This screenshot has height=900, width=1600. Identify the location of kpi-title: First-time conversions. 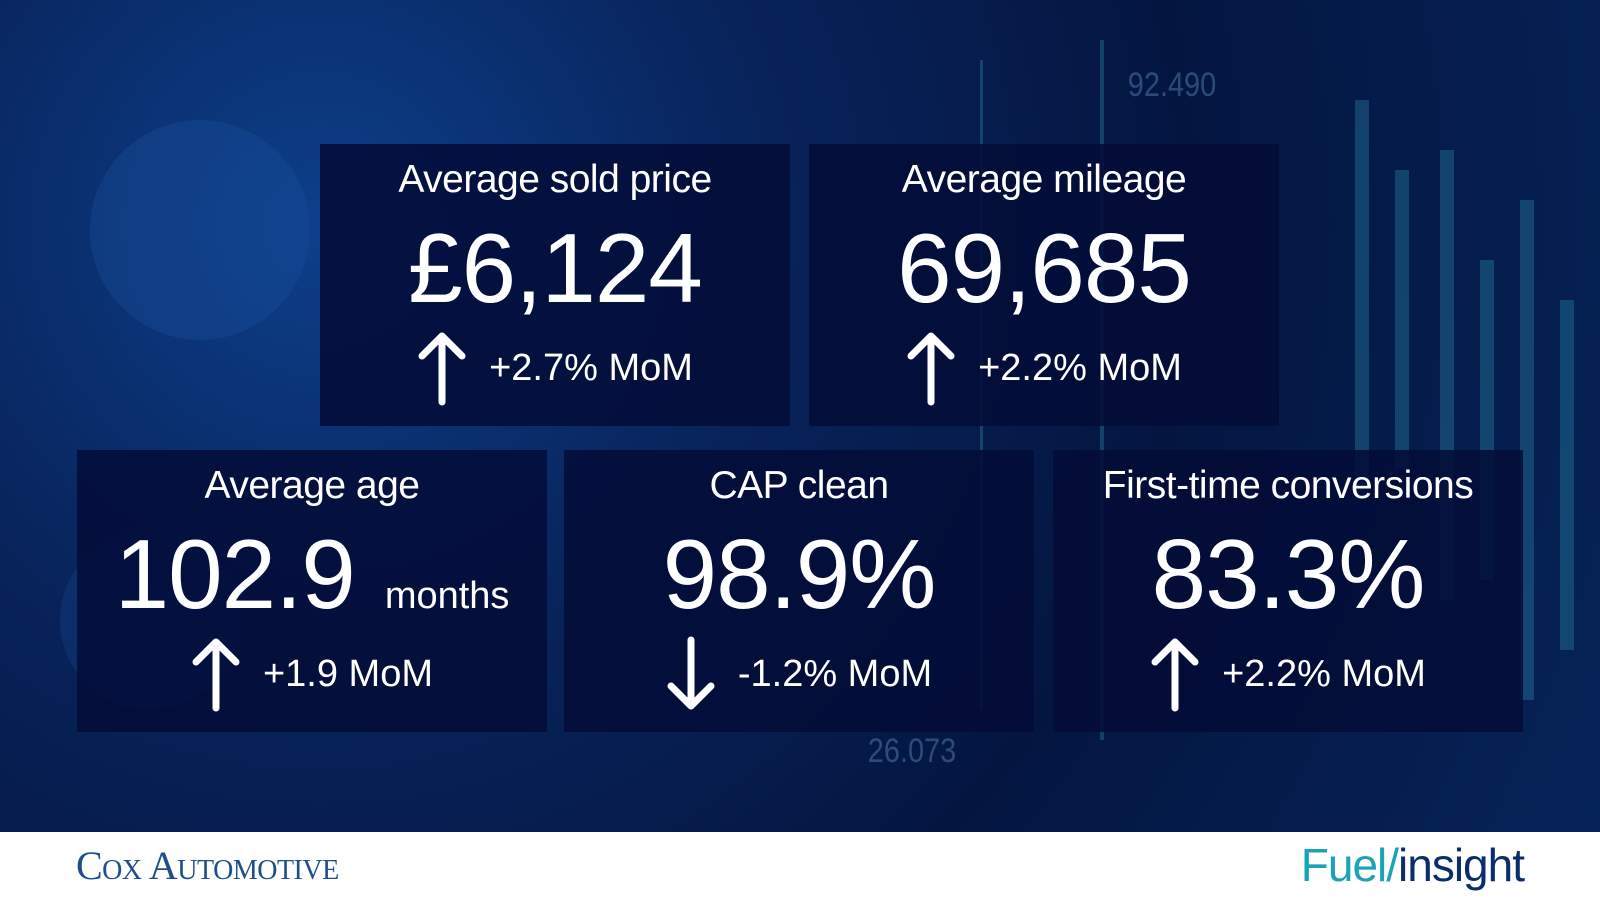
(1288, 485).